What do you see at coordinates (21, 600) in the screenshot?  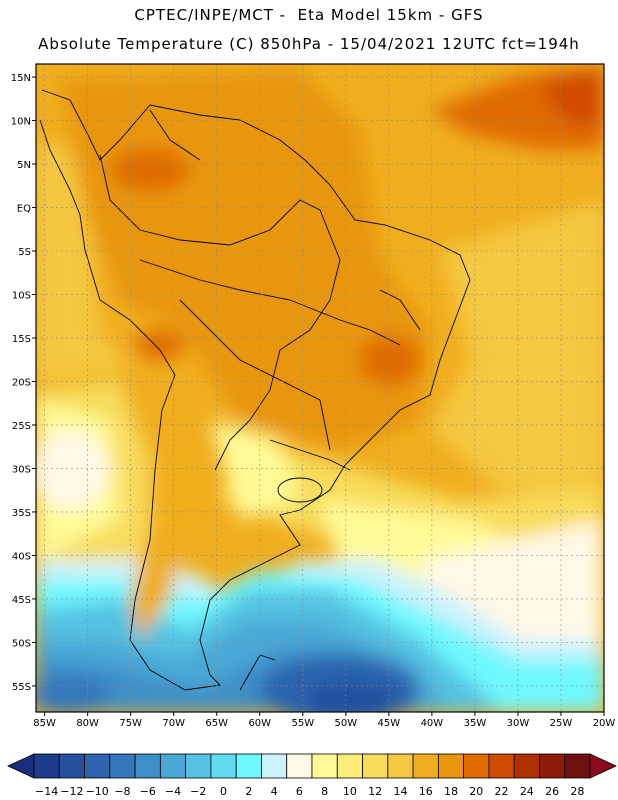 I see `lat-label: 45S` at bounding box center [21, 600].